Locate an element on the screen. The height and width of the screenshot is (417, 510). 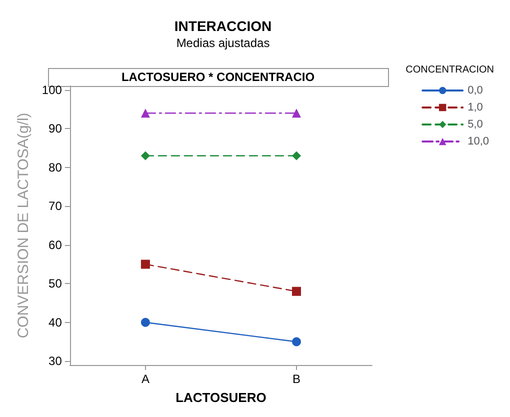
y-axis-title: CONVERSION DE LACTOSA(g/l) is located at coordinates (23, 225).